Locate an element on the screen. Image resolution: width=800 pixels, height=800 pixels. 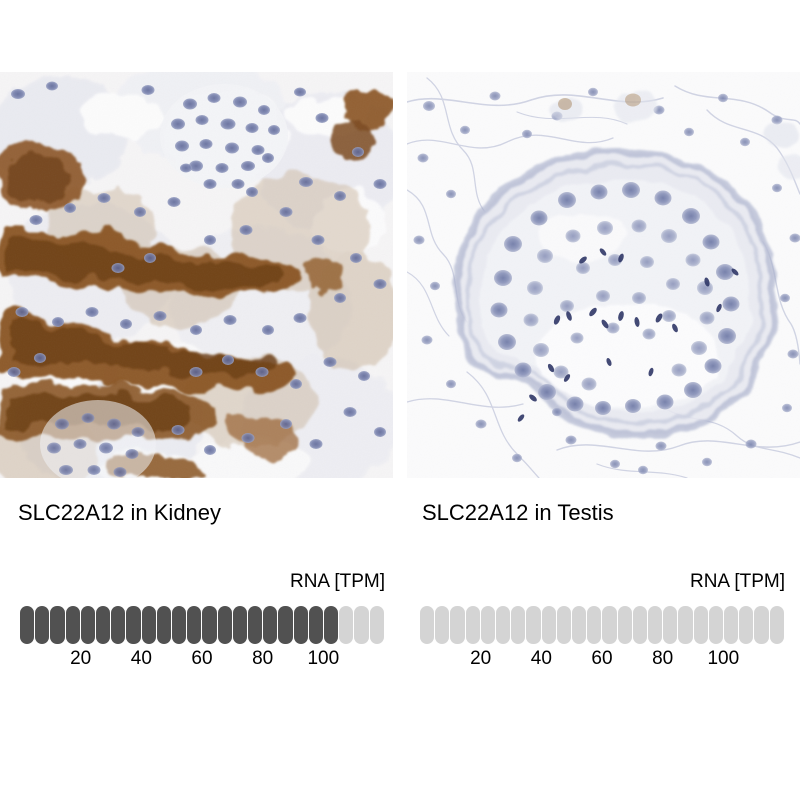
germ-cell-nuclei is located at coordinates (615, 298).